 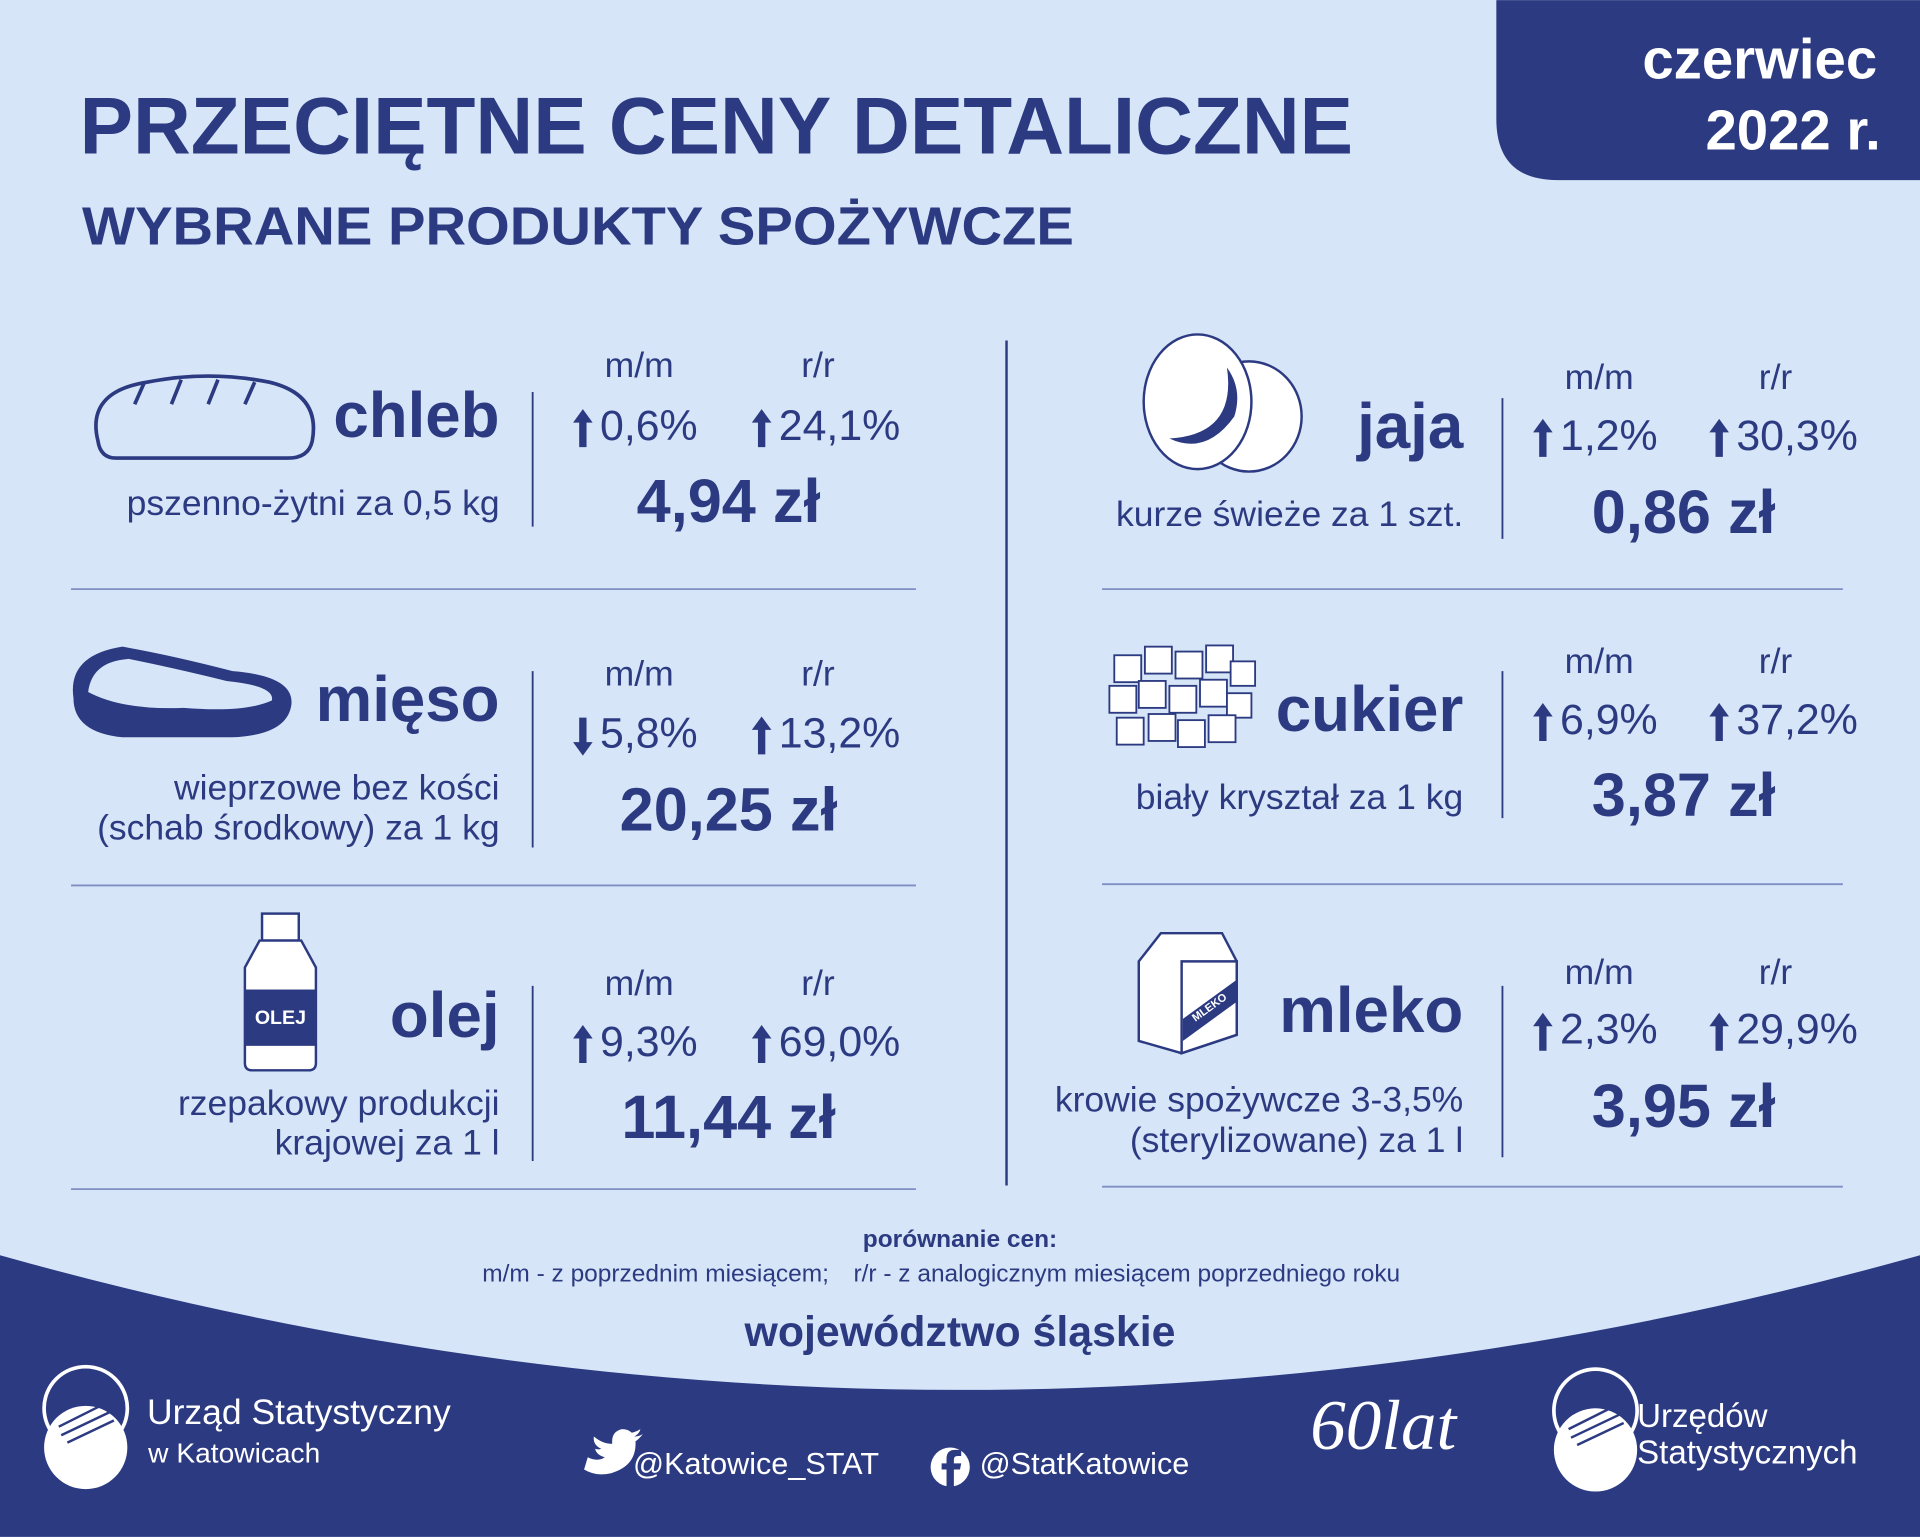 I want to click on product-name: cukier, so click(x=1370, y=709).